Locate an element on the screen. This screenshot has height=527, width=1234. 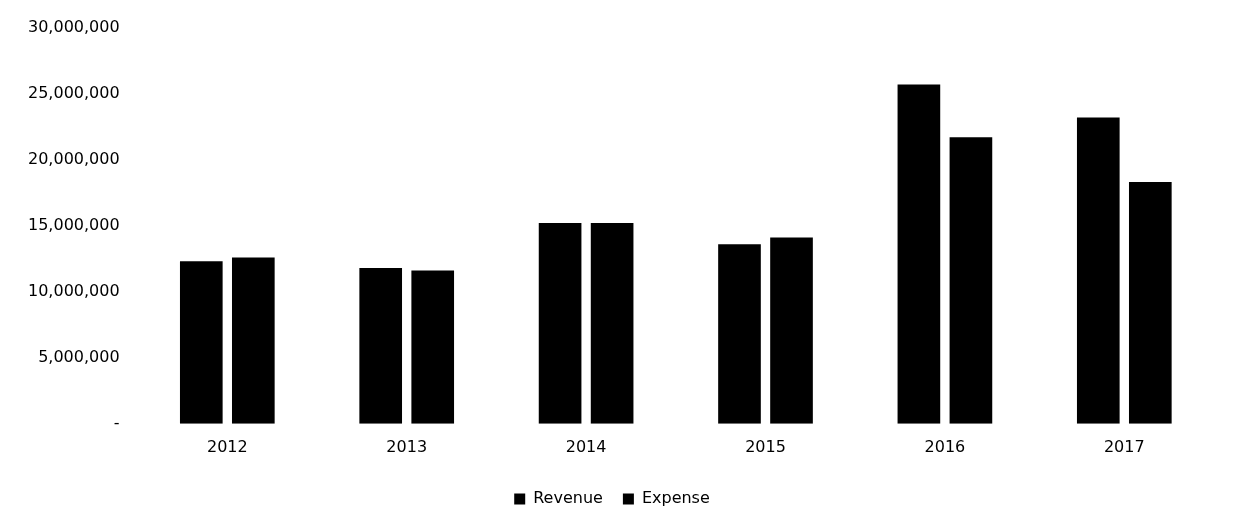
legend-label: Expense is located at coordinates (675, 498).